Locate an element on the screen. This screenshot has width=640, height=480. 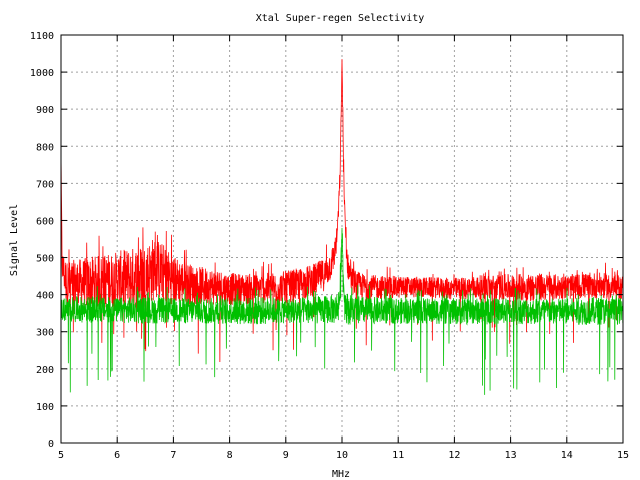
y-tick-label: 0 is located at coordinates (51, 444).